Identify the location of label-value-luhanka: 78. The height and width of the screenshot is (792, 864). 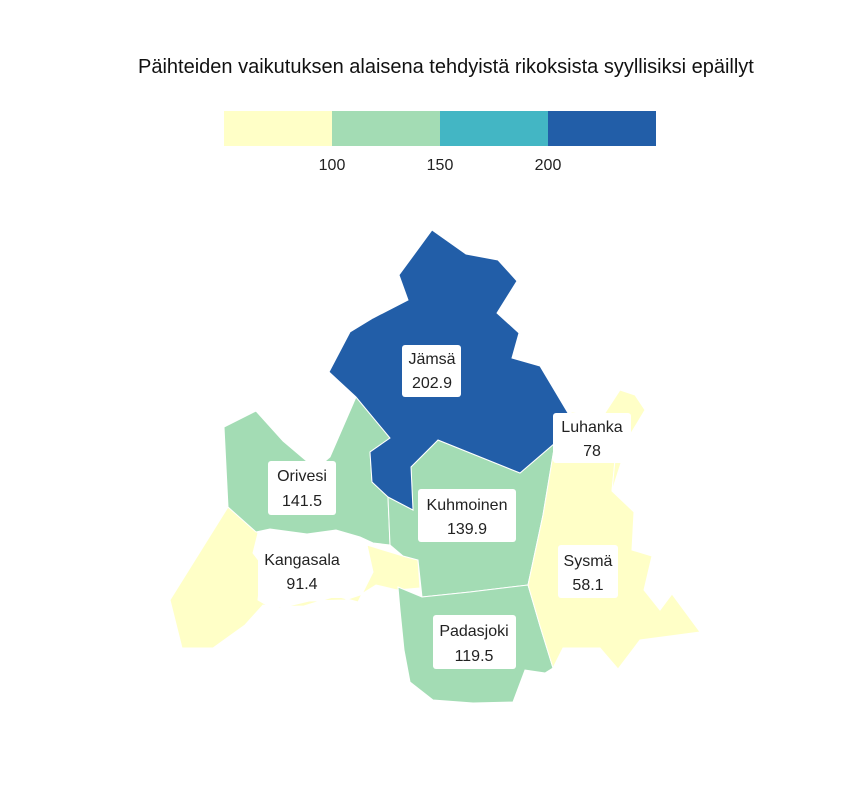
(592, 451).